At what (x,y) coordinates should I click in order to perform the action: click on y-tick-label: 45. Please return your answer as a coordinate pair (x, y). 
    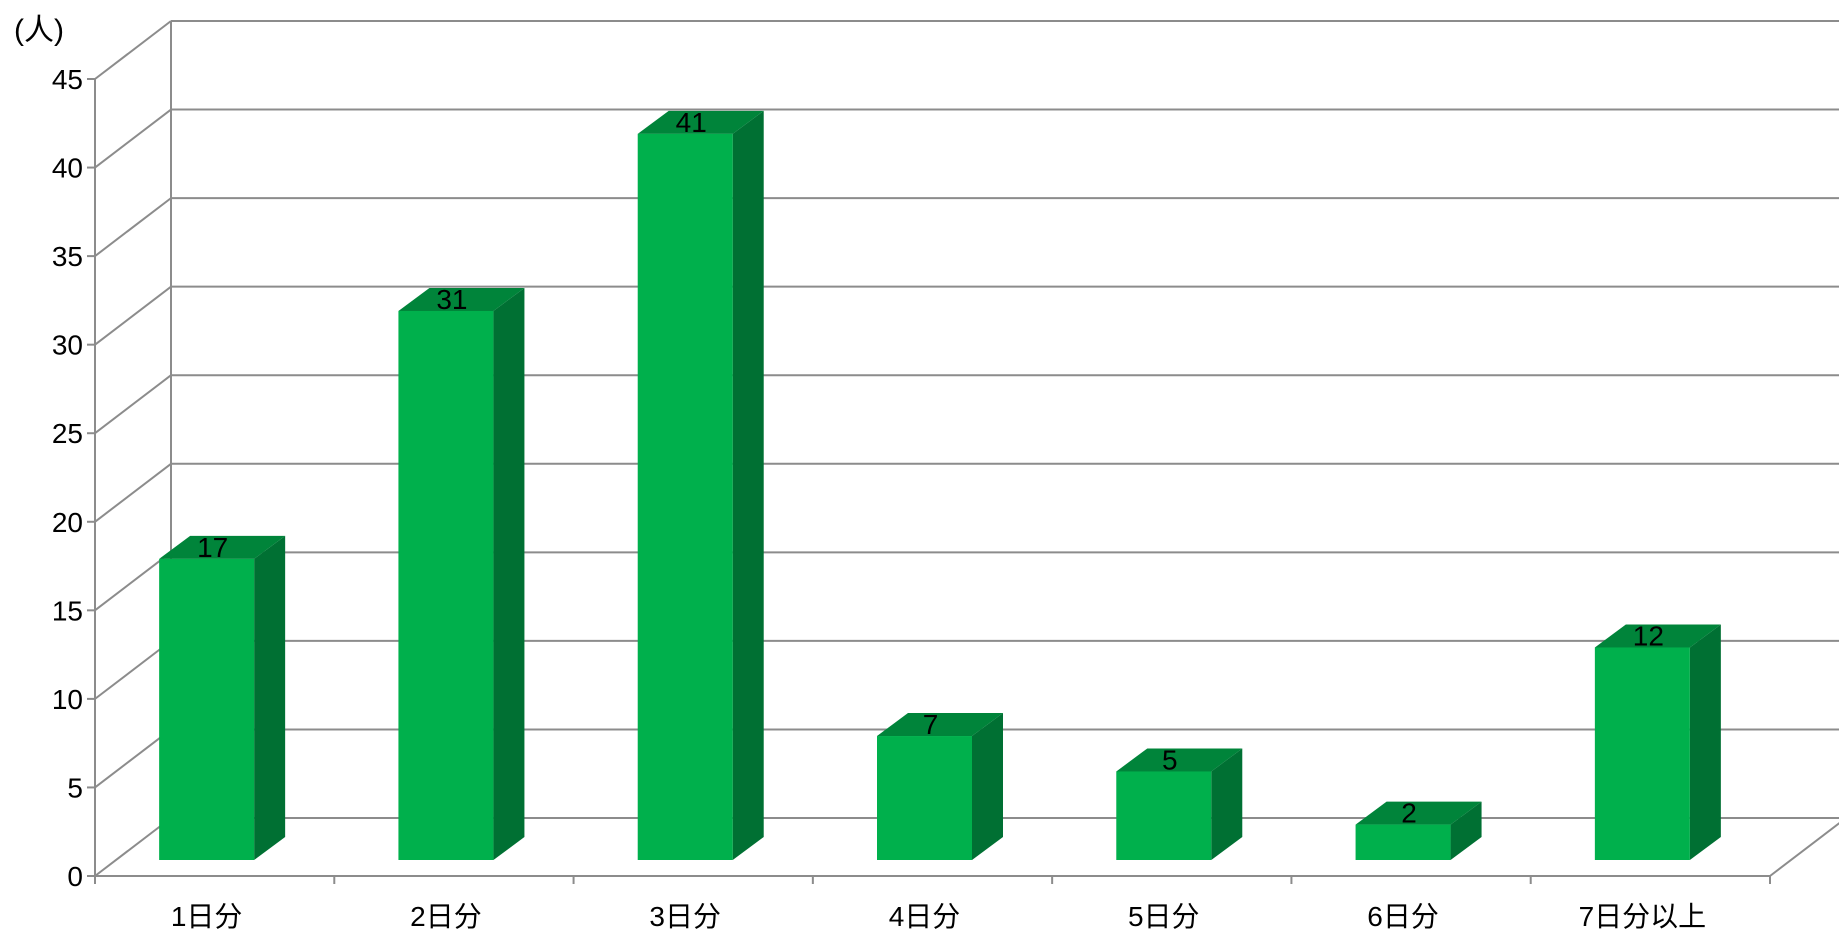
    Looking at the image, I should click on (67, 79).